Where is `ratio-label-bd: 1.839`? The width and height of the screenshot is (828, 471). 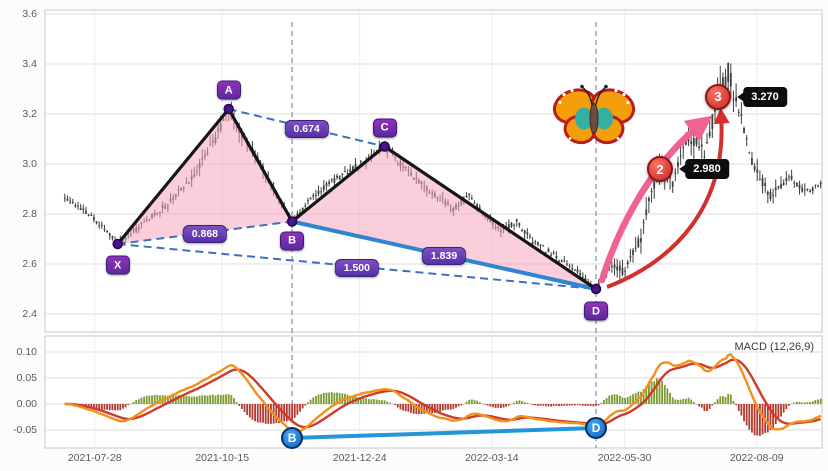
ratio-label-bd: 1.839 is located at coordinates (444, 256).